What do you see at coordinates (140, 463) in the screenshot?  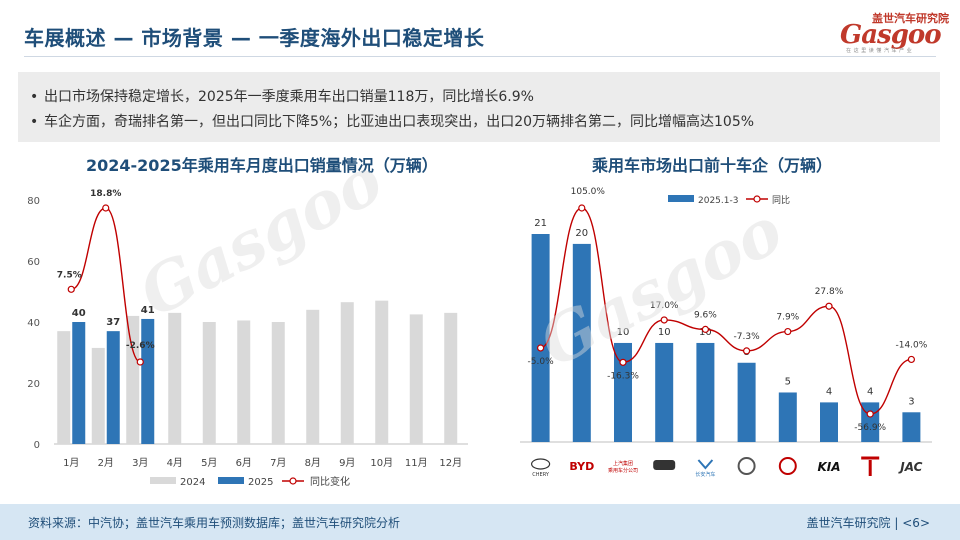 I see `left-xtick-label: 3月` at bounding box center [140, 463].